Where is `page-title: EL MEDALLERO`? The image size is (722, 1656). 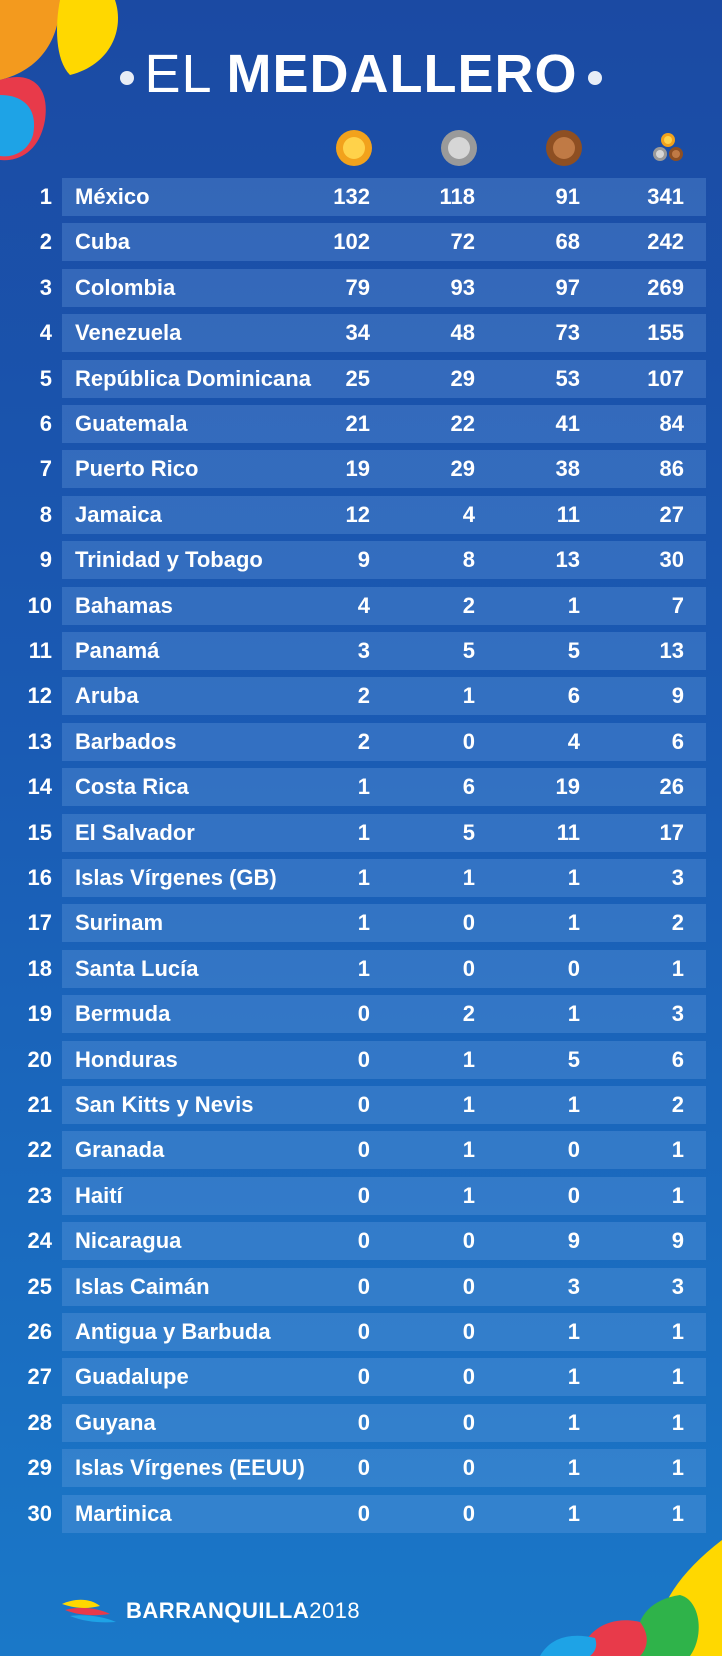 page-title: EL MEDALLERO is located at coordinates (361, 74).